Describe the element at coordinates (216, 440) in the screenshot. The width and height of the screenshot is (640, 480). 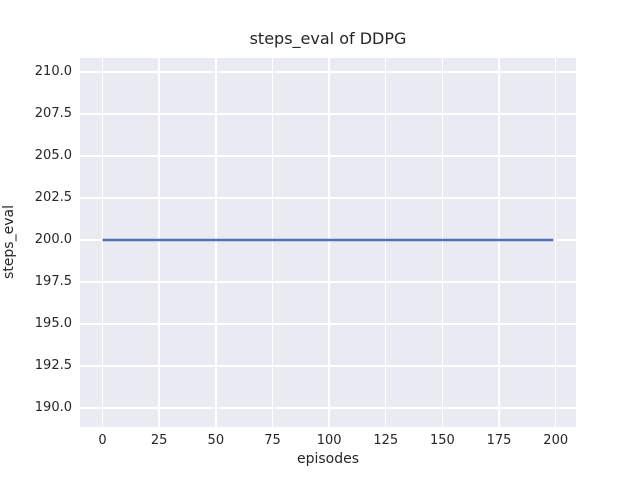
I see `x-tick-label: 50` at that location.